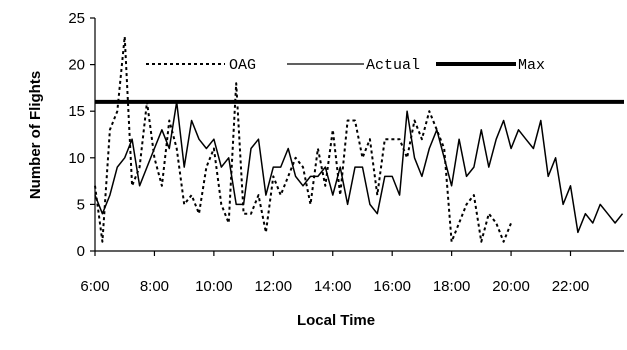 The image size is (627, 350). I want to click on y-tick-label: 0, so click(81, 251).